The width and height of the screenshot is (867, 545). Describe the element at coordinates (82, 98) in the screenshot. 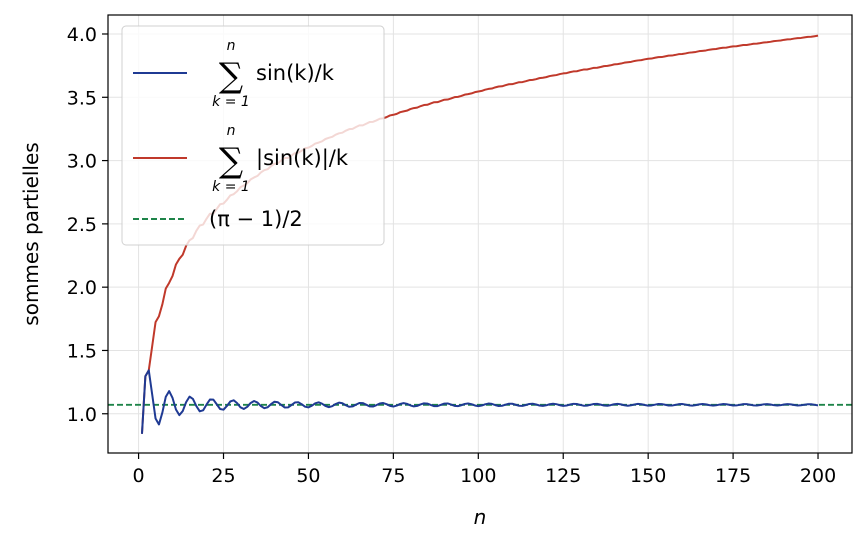

I see `y-tick-label: 3.5` at that location.